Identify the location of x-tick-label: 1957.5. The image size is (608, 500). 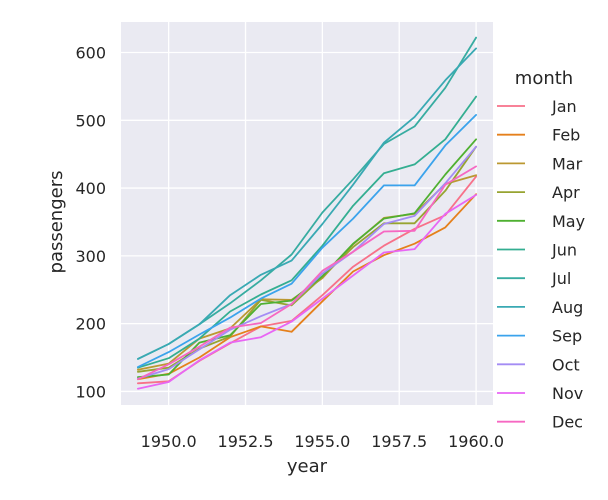
(399, 441).